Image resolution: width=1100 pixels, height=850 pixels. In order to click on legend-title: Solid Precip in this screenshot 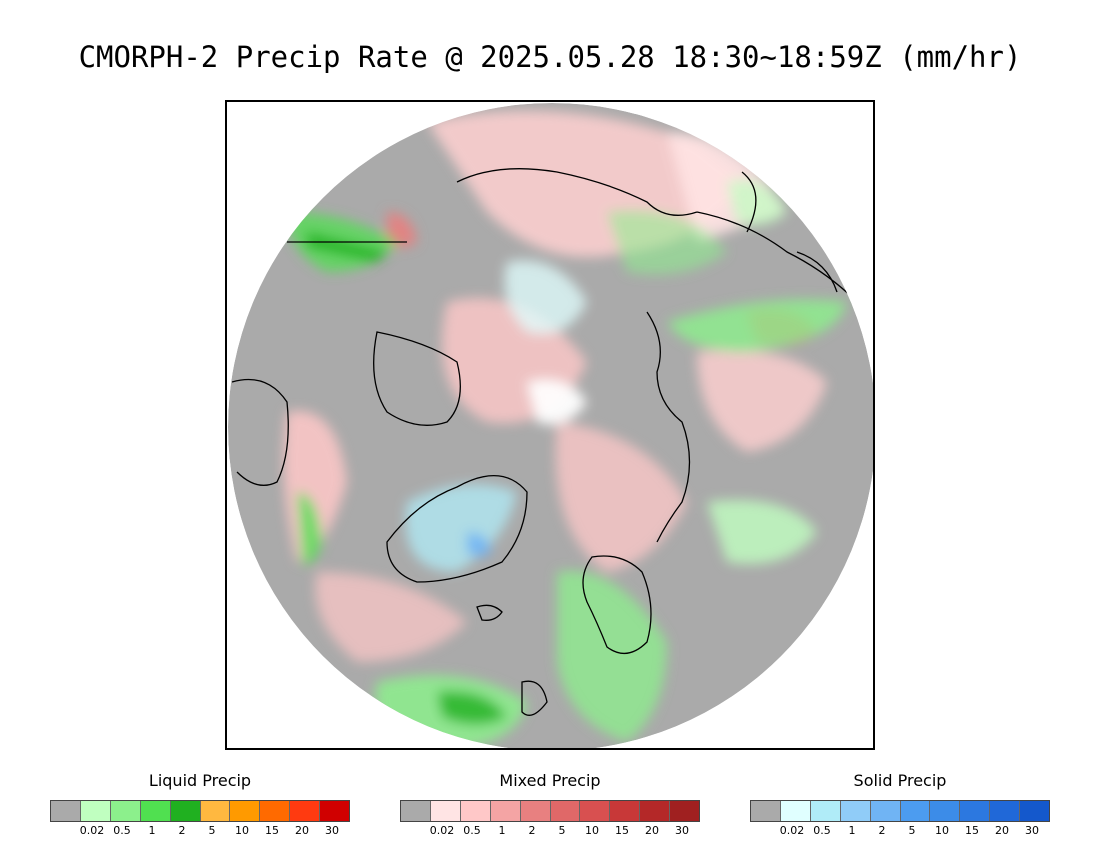, I will do `click(900, 780)`.